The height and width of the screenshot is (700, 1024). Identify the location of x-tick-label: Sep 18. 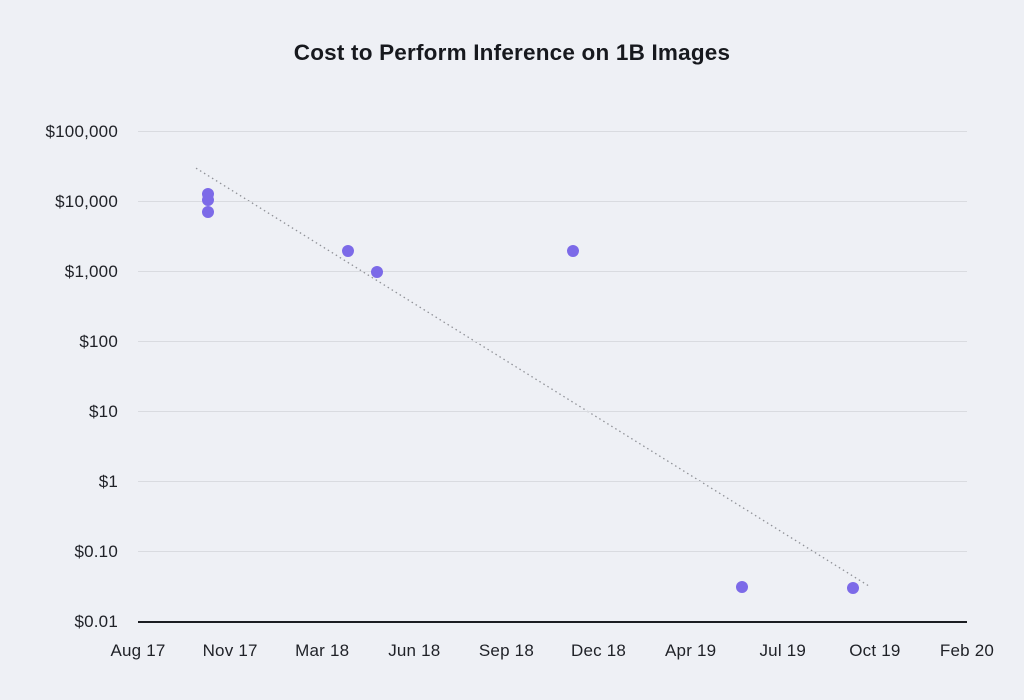
(506, 650).